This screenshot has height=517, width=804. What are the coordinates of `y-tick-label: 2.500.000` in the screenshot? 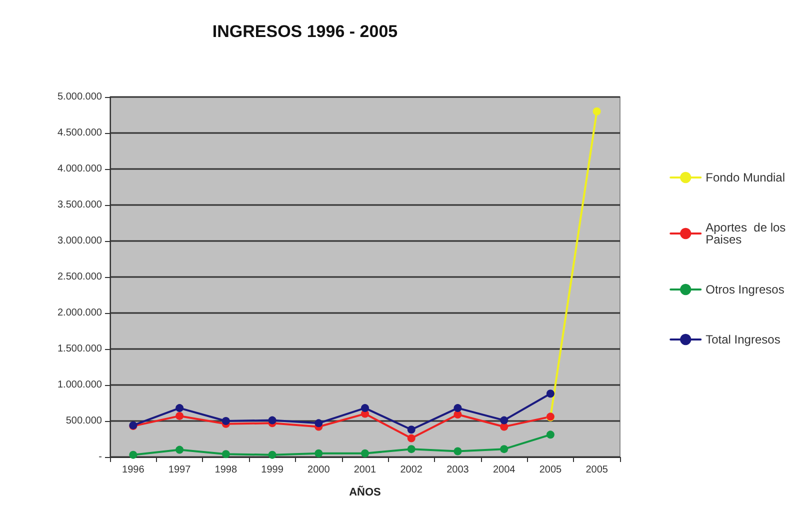 It's located at (80, 277).